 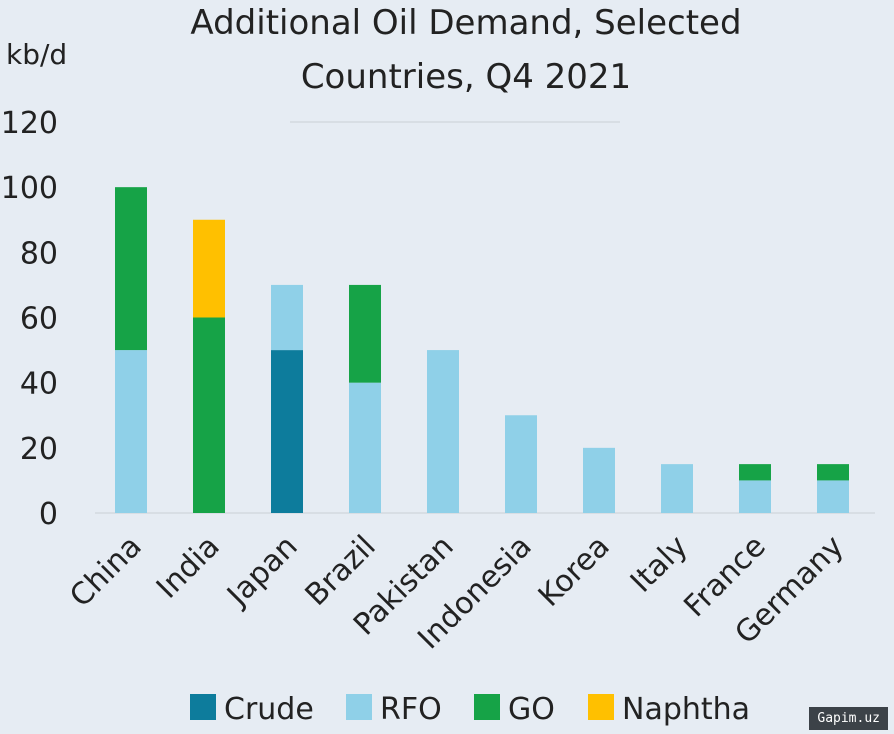 What do you see at coordinates (677, 488) in the screenshot?
I see `bar-italy-rfo` at bounding box center [677, 488].